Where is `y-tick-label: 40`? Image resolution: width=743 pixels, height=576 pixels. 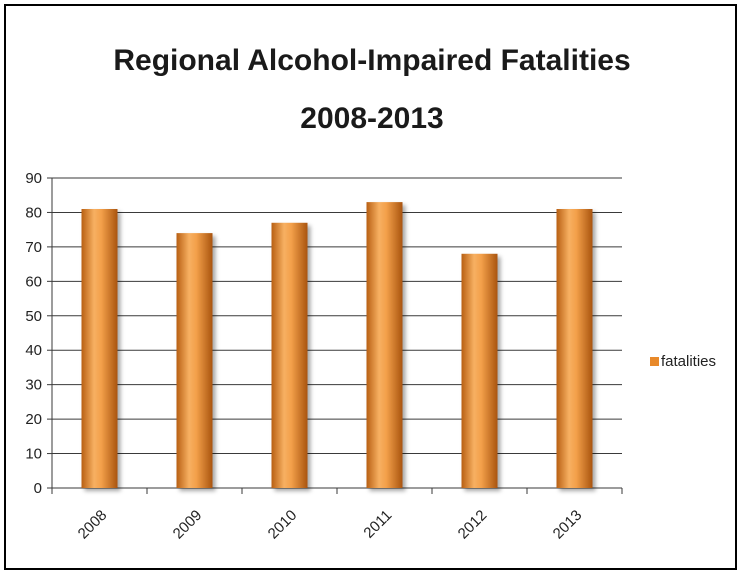
y-tick-label: 40 is located at coordinates (33, 350).